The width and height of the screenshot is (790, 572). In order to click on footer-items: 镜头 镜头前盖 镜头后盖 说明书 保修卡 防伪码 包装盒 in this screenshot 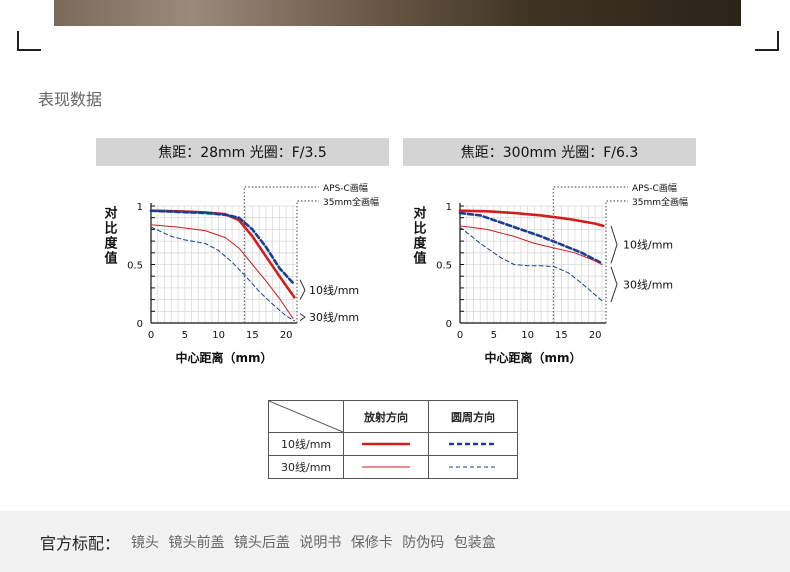, I will do `click(316, 542)`.